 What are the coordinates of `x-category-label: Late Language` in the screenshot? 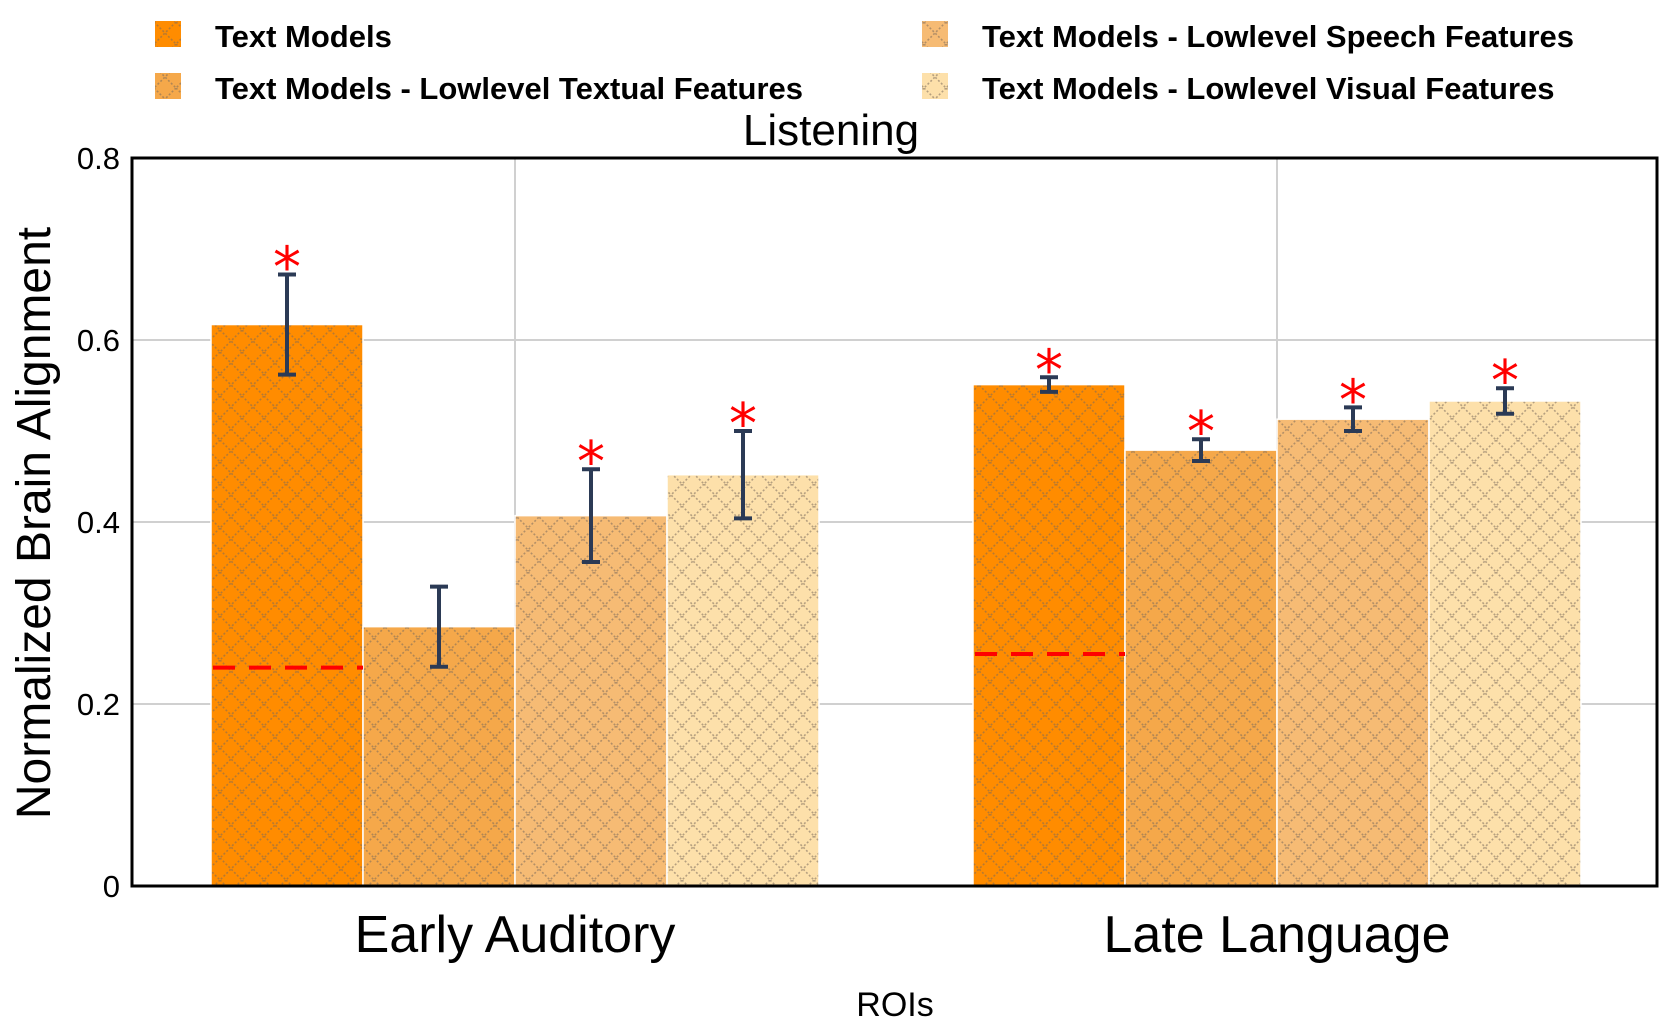 It's located at (1276, 935).